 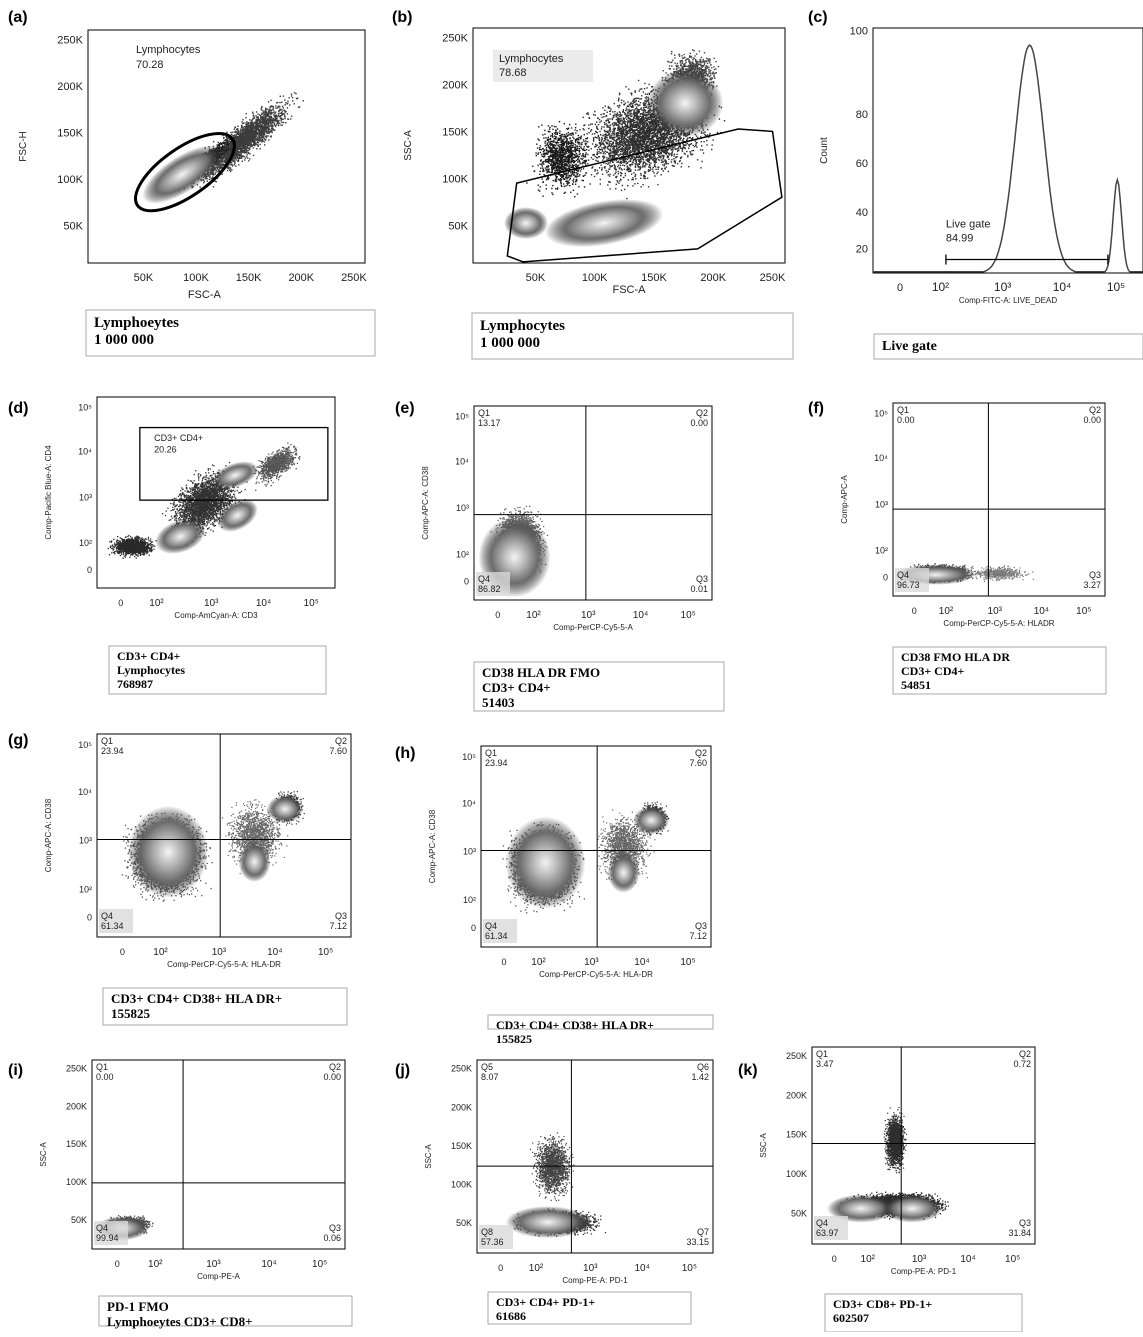 What do you see at coordinates (249, 278) in the screenshot?
I see `x-tick-label: 150K` at bounding box center [249, 278].